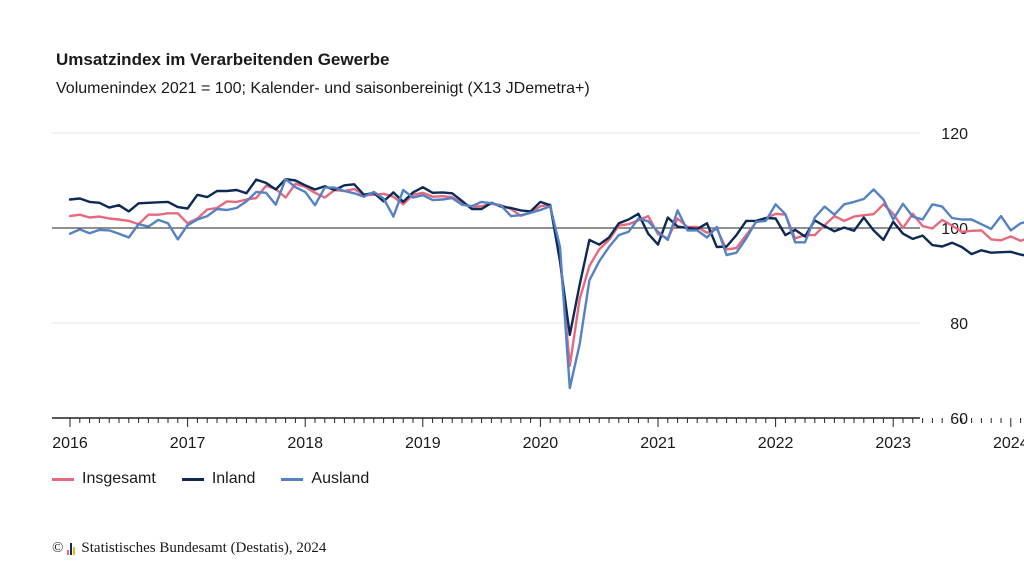 The width and height of the screenshot is (1024, 576). What do you see at coordinates (119, 478) in the screenshot?
I see `legend-label-insgesamt: Insgesamt` at bounding box center [119, 478].